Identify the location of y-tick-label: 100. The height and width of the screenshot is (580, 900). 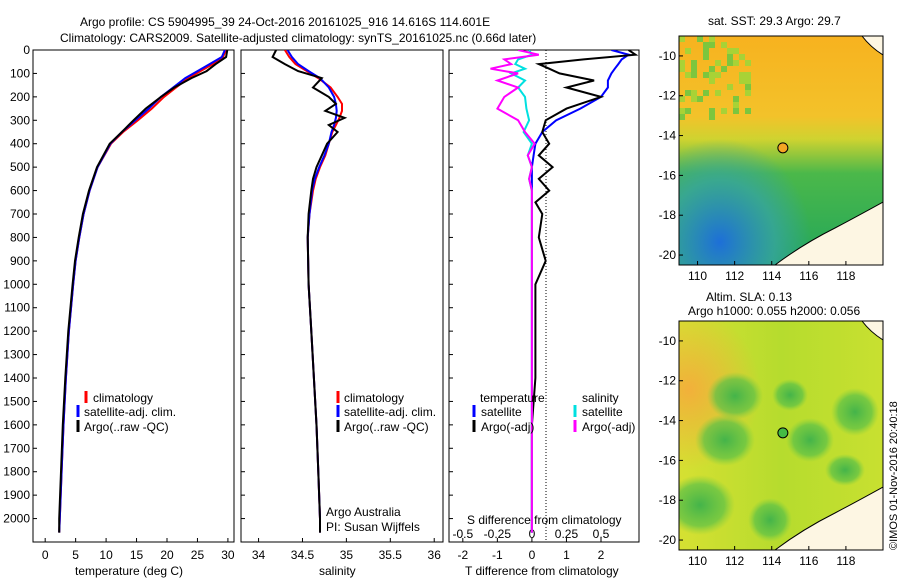
(20, 73).